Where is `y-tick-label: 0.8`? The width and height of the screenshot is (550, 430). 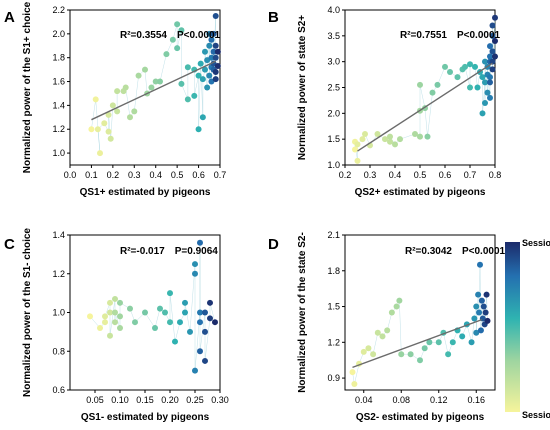
y-tick-label: 0.8 is located at coordinates (58, 351).